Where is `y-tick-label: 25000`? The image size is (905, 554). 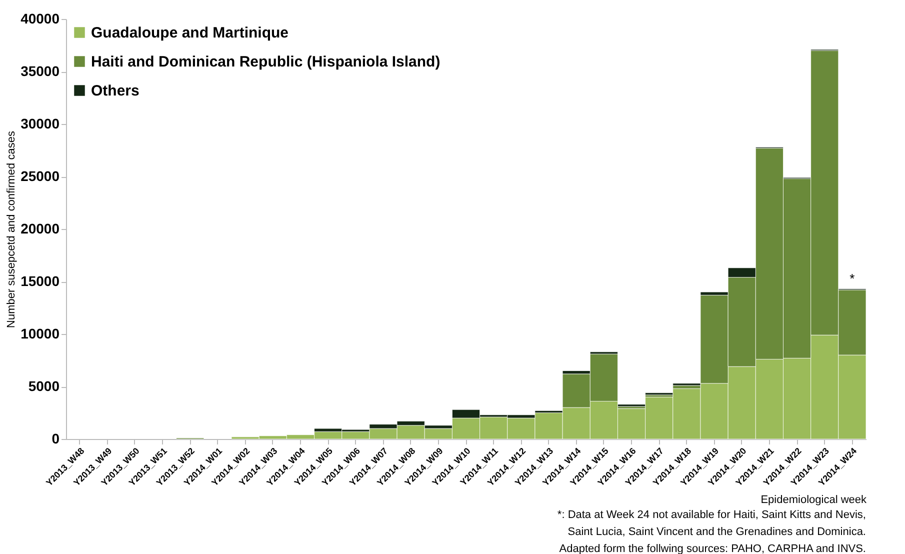 y-tick-label: 25000 is located at coordinates (40, 176).